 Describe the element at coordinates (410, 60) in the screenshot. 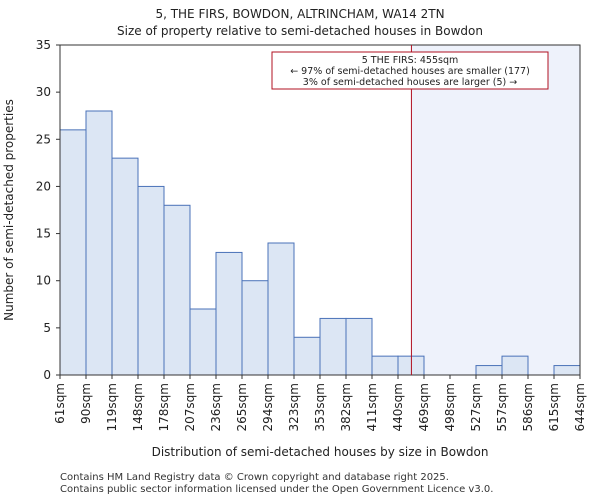

I see `annotation-line-1: 5 THE FIRS: 455sqm` at that location.